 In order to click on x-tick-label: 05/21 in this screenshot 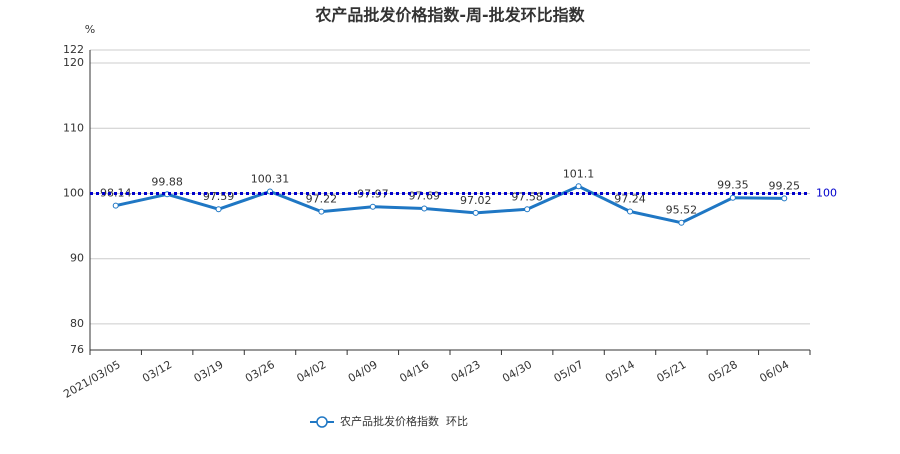, I will do `click(671, 371)`.